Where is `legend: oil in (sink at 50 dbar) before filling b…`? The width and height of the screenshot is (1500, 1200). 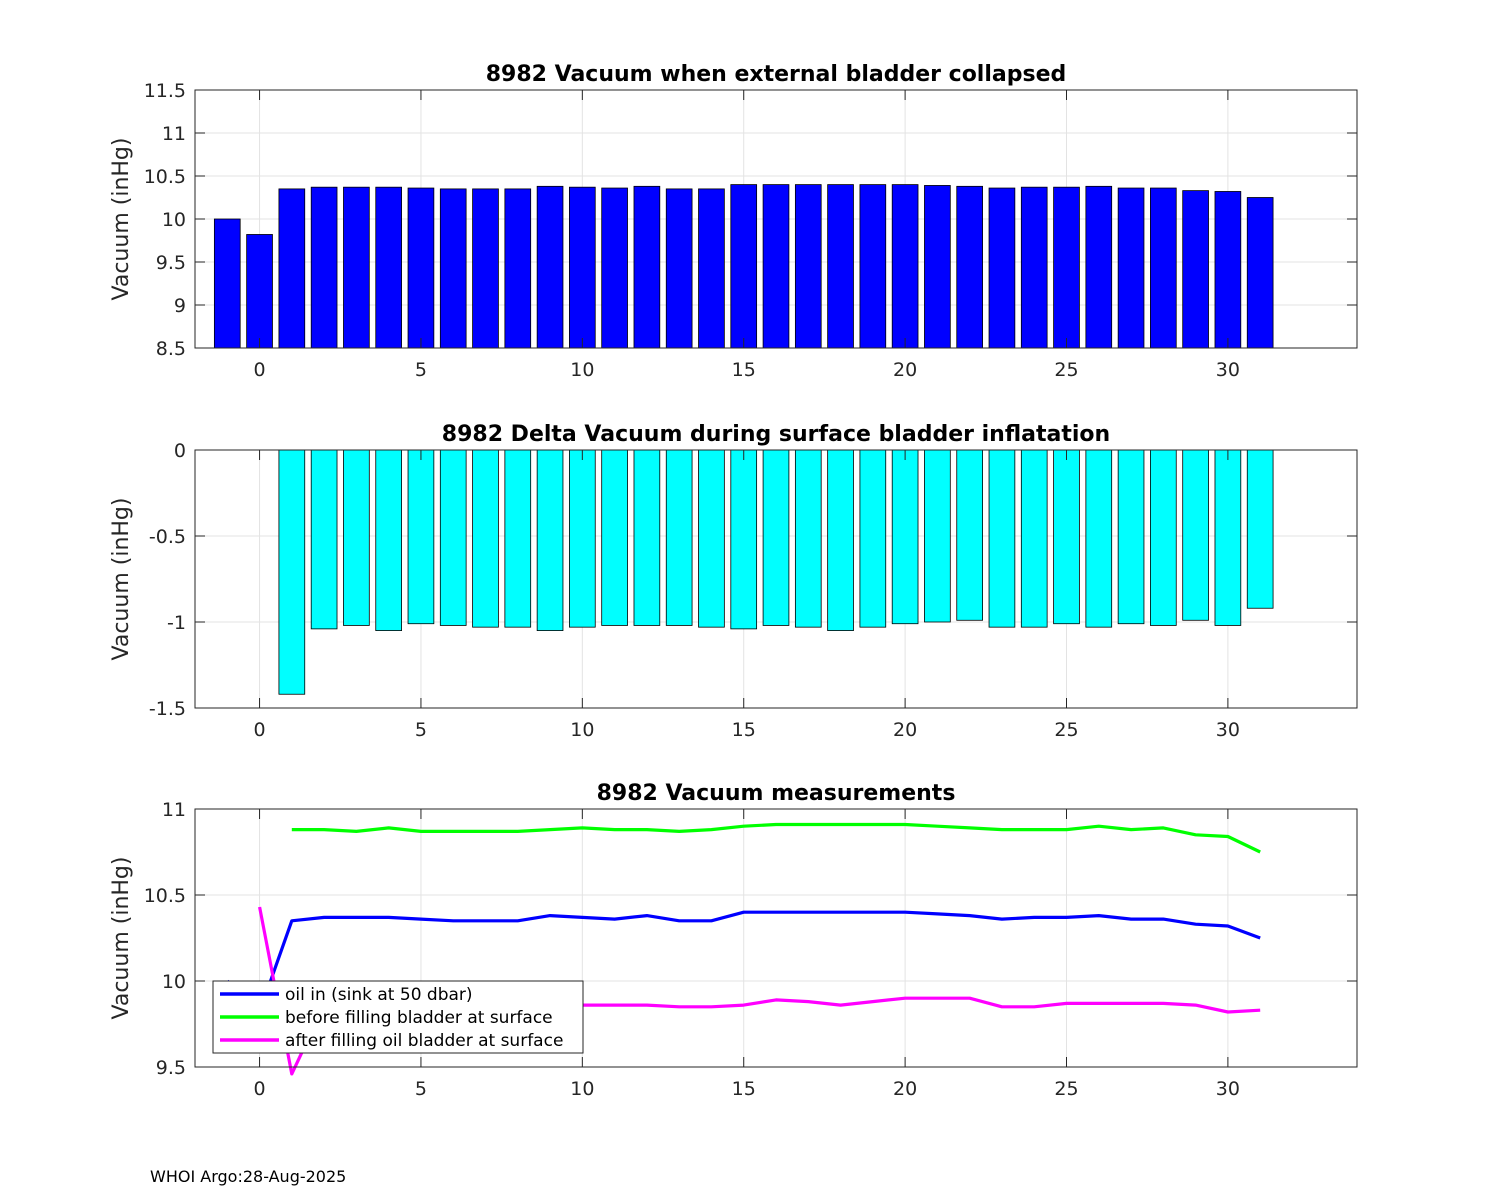
legend: oil in (sink at 50 dbar) before filling b… is located at coordinates (398, 1017).